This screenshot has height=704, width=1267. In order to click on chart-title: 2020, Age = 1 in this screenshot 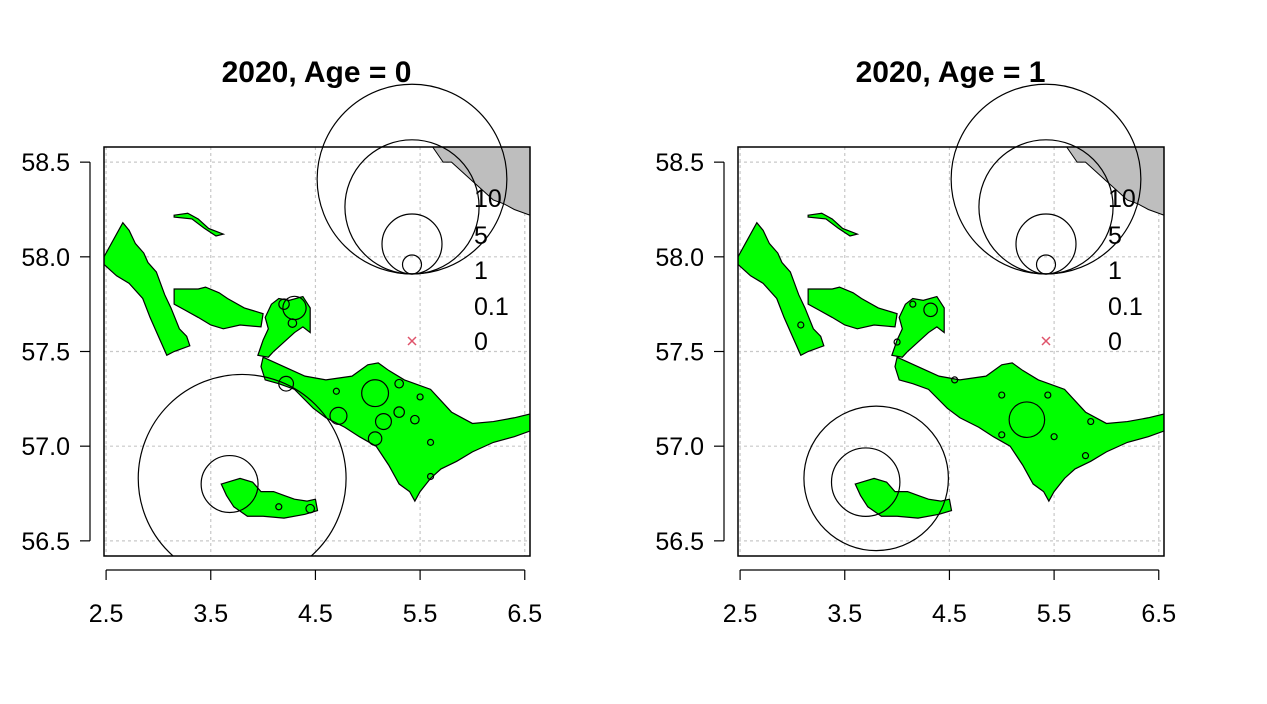, I will do `click(950, 72)`.